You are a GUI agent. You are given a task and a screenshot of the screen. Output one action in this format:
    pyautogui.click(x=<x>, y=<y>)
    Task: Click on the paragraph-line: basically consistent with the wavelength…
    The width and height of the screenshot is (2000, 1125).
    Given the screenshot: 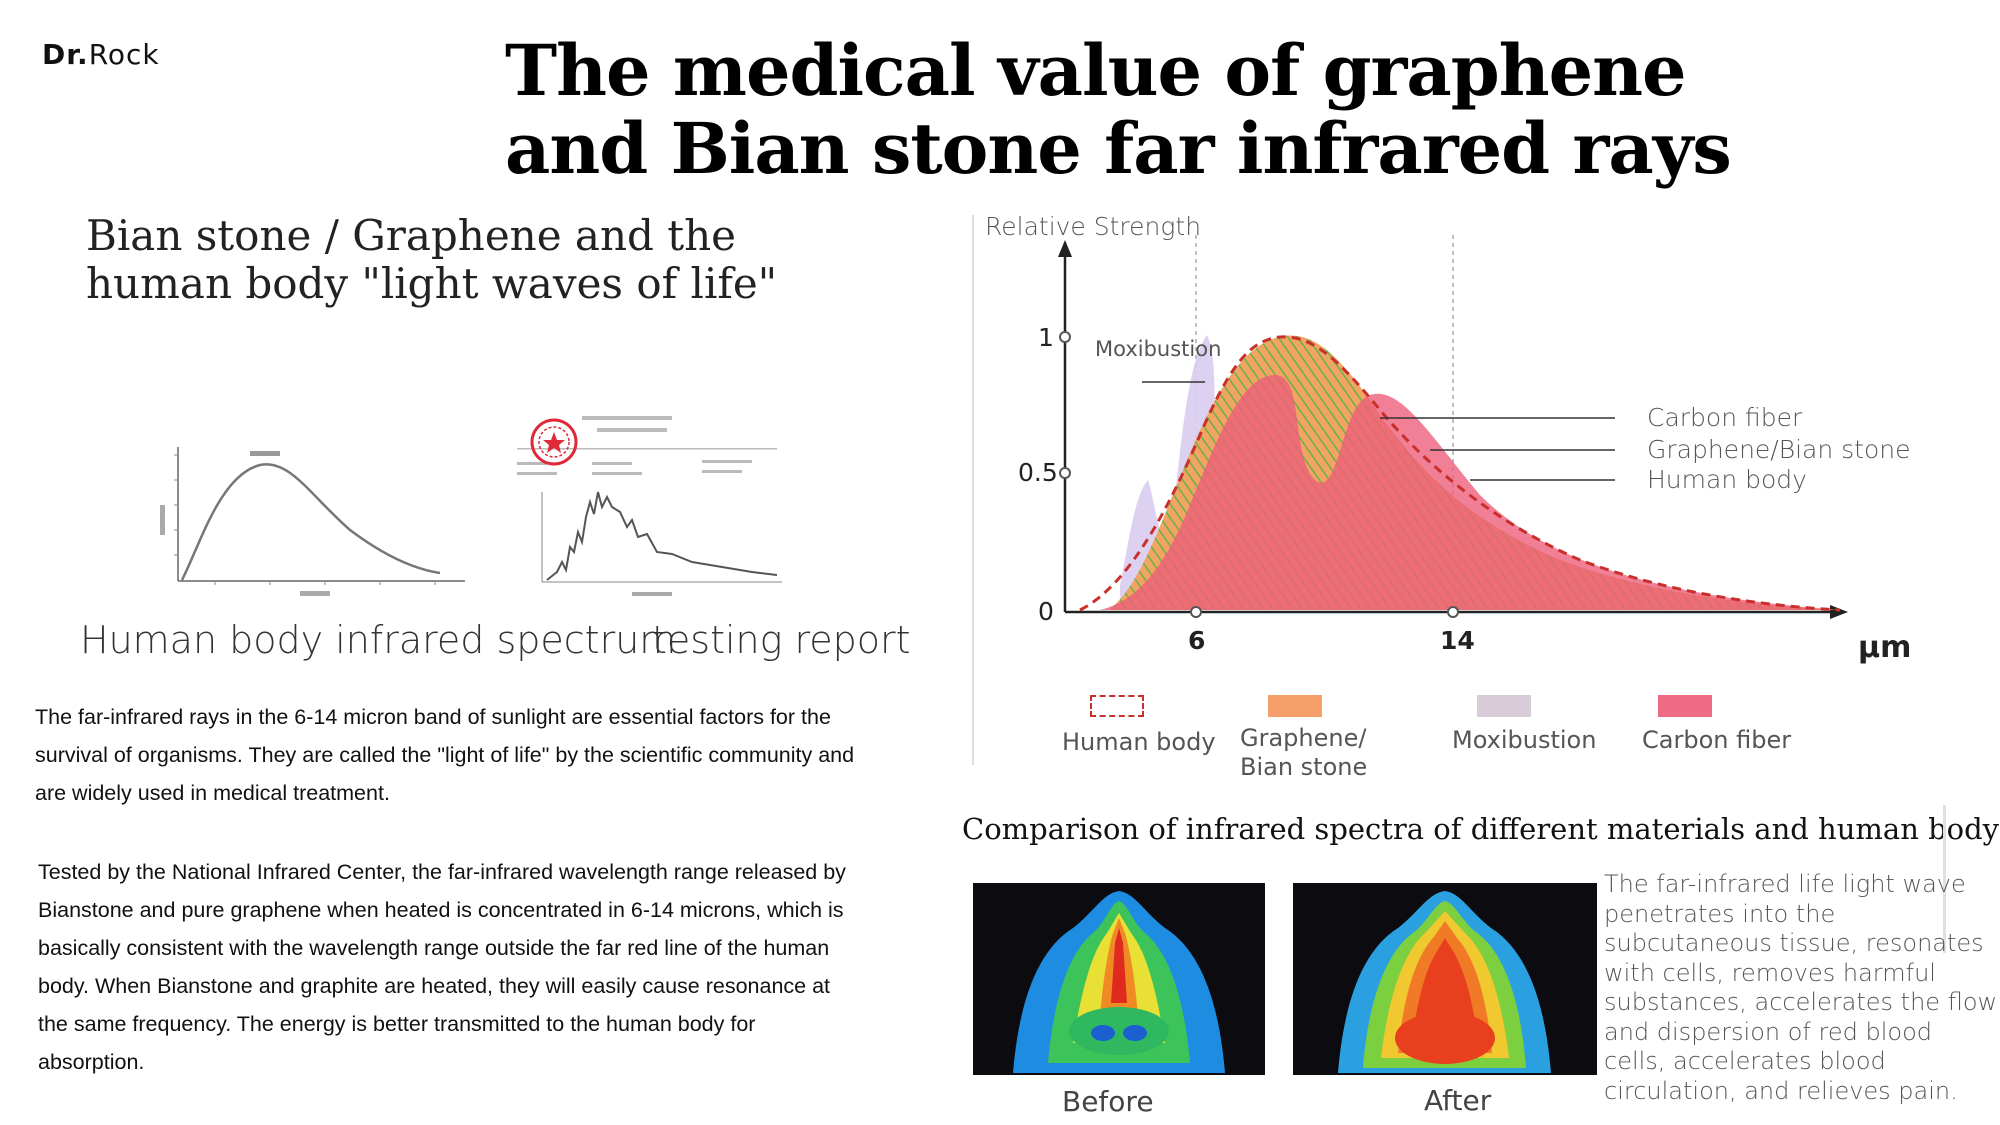 What is the action you would take?
    pyautogui.click(x=434, y=948)
    